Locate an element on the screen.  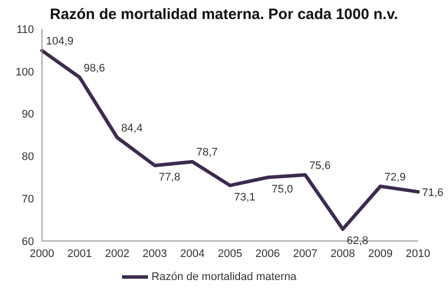
data-label: 104,9 is located at coordinates (60, 42).